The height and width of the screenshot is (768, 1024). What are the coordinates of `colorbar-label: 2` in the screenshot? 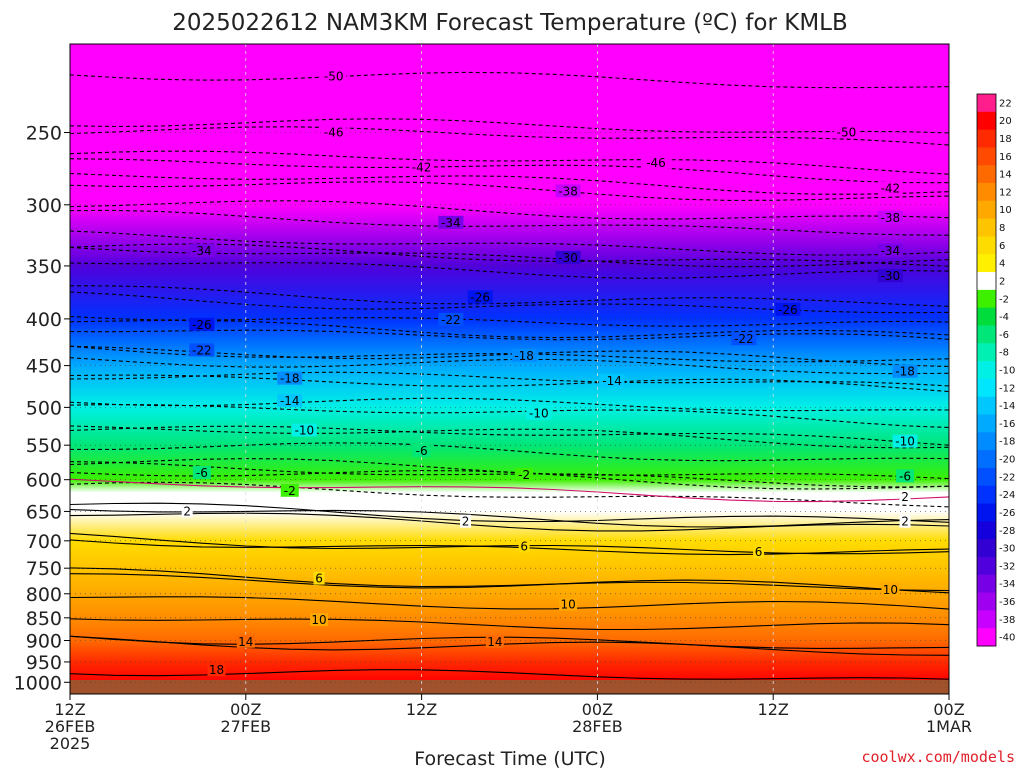 It's located at (1002, 281).